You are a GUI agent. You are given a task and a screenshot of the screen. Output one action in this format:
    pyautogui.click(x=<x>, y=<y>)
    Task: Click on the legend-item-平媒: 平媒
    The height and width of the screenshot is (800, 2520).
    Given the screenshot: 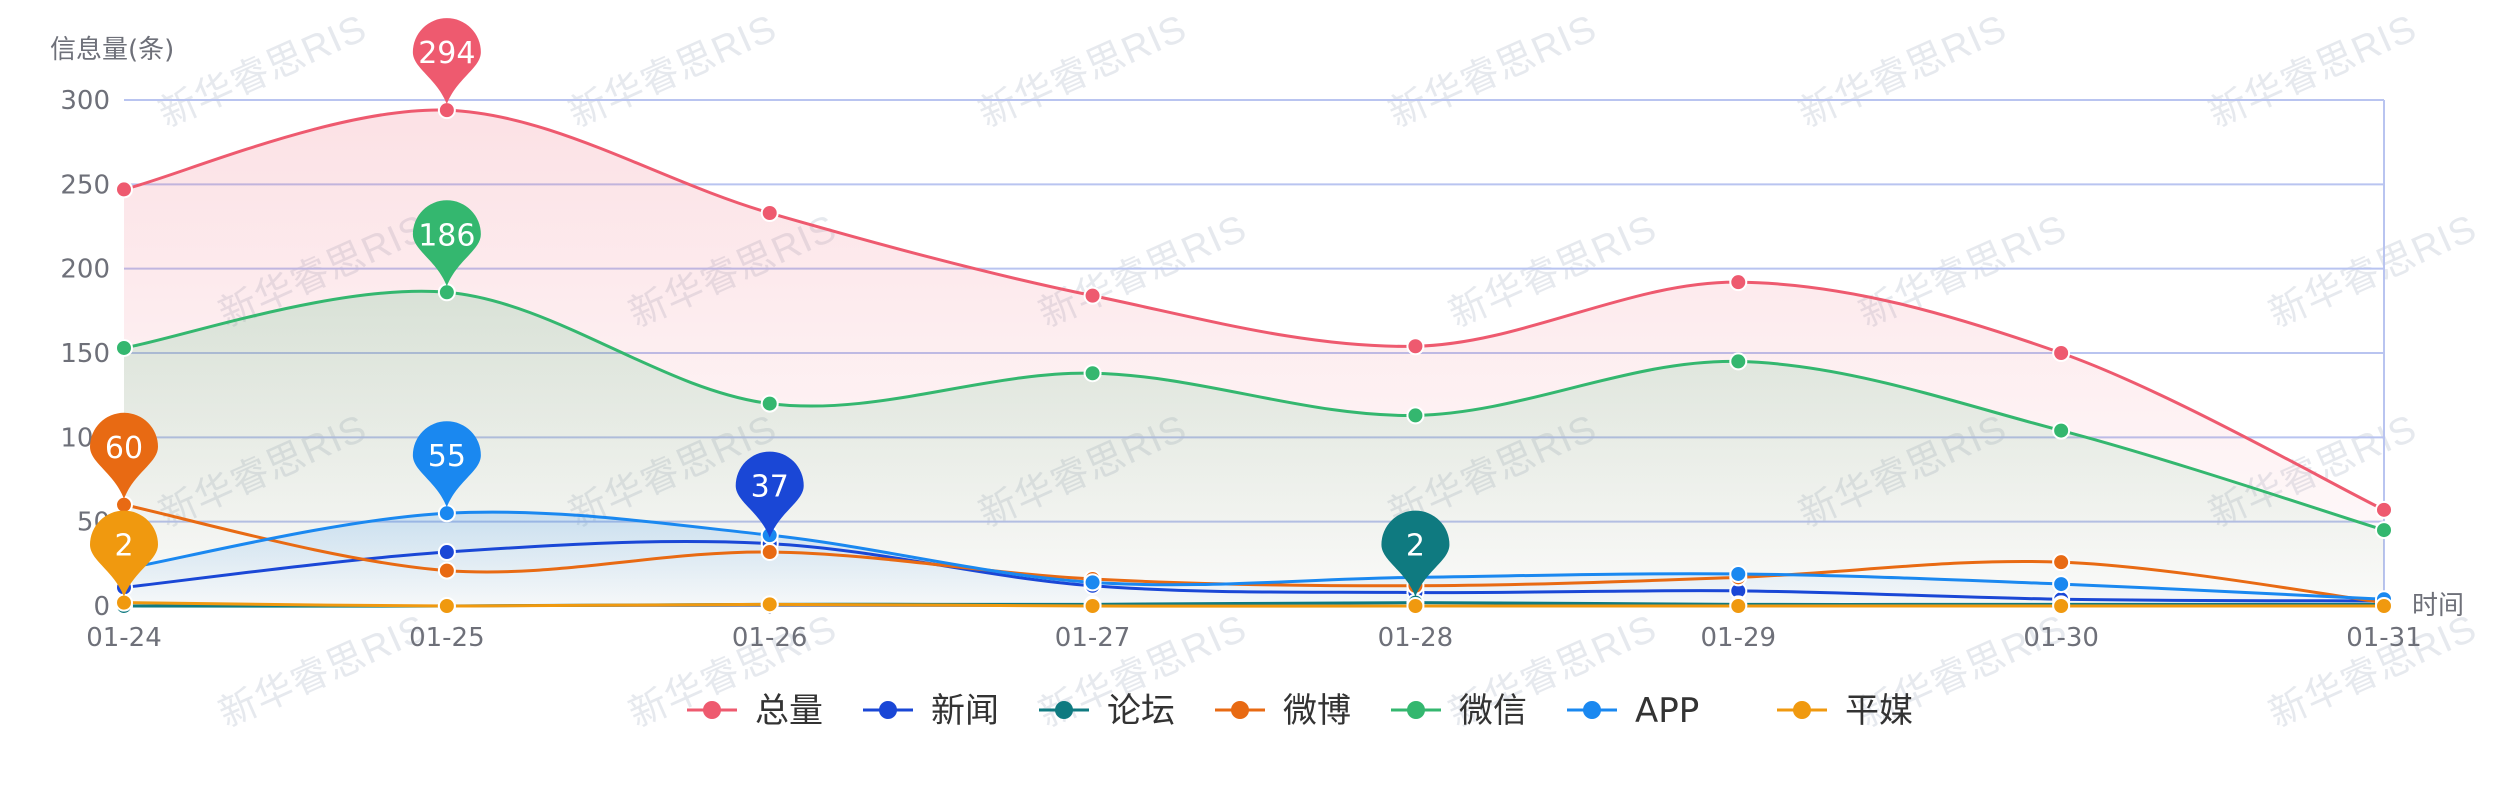 What is the action you would take?
    pyautogui.click(x=1845, y=711)
    